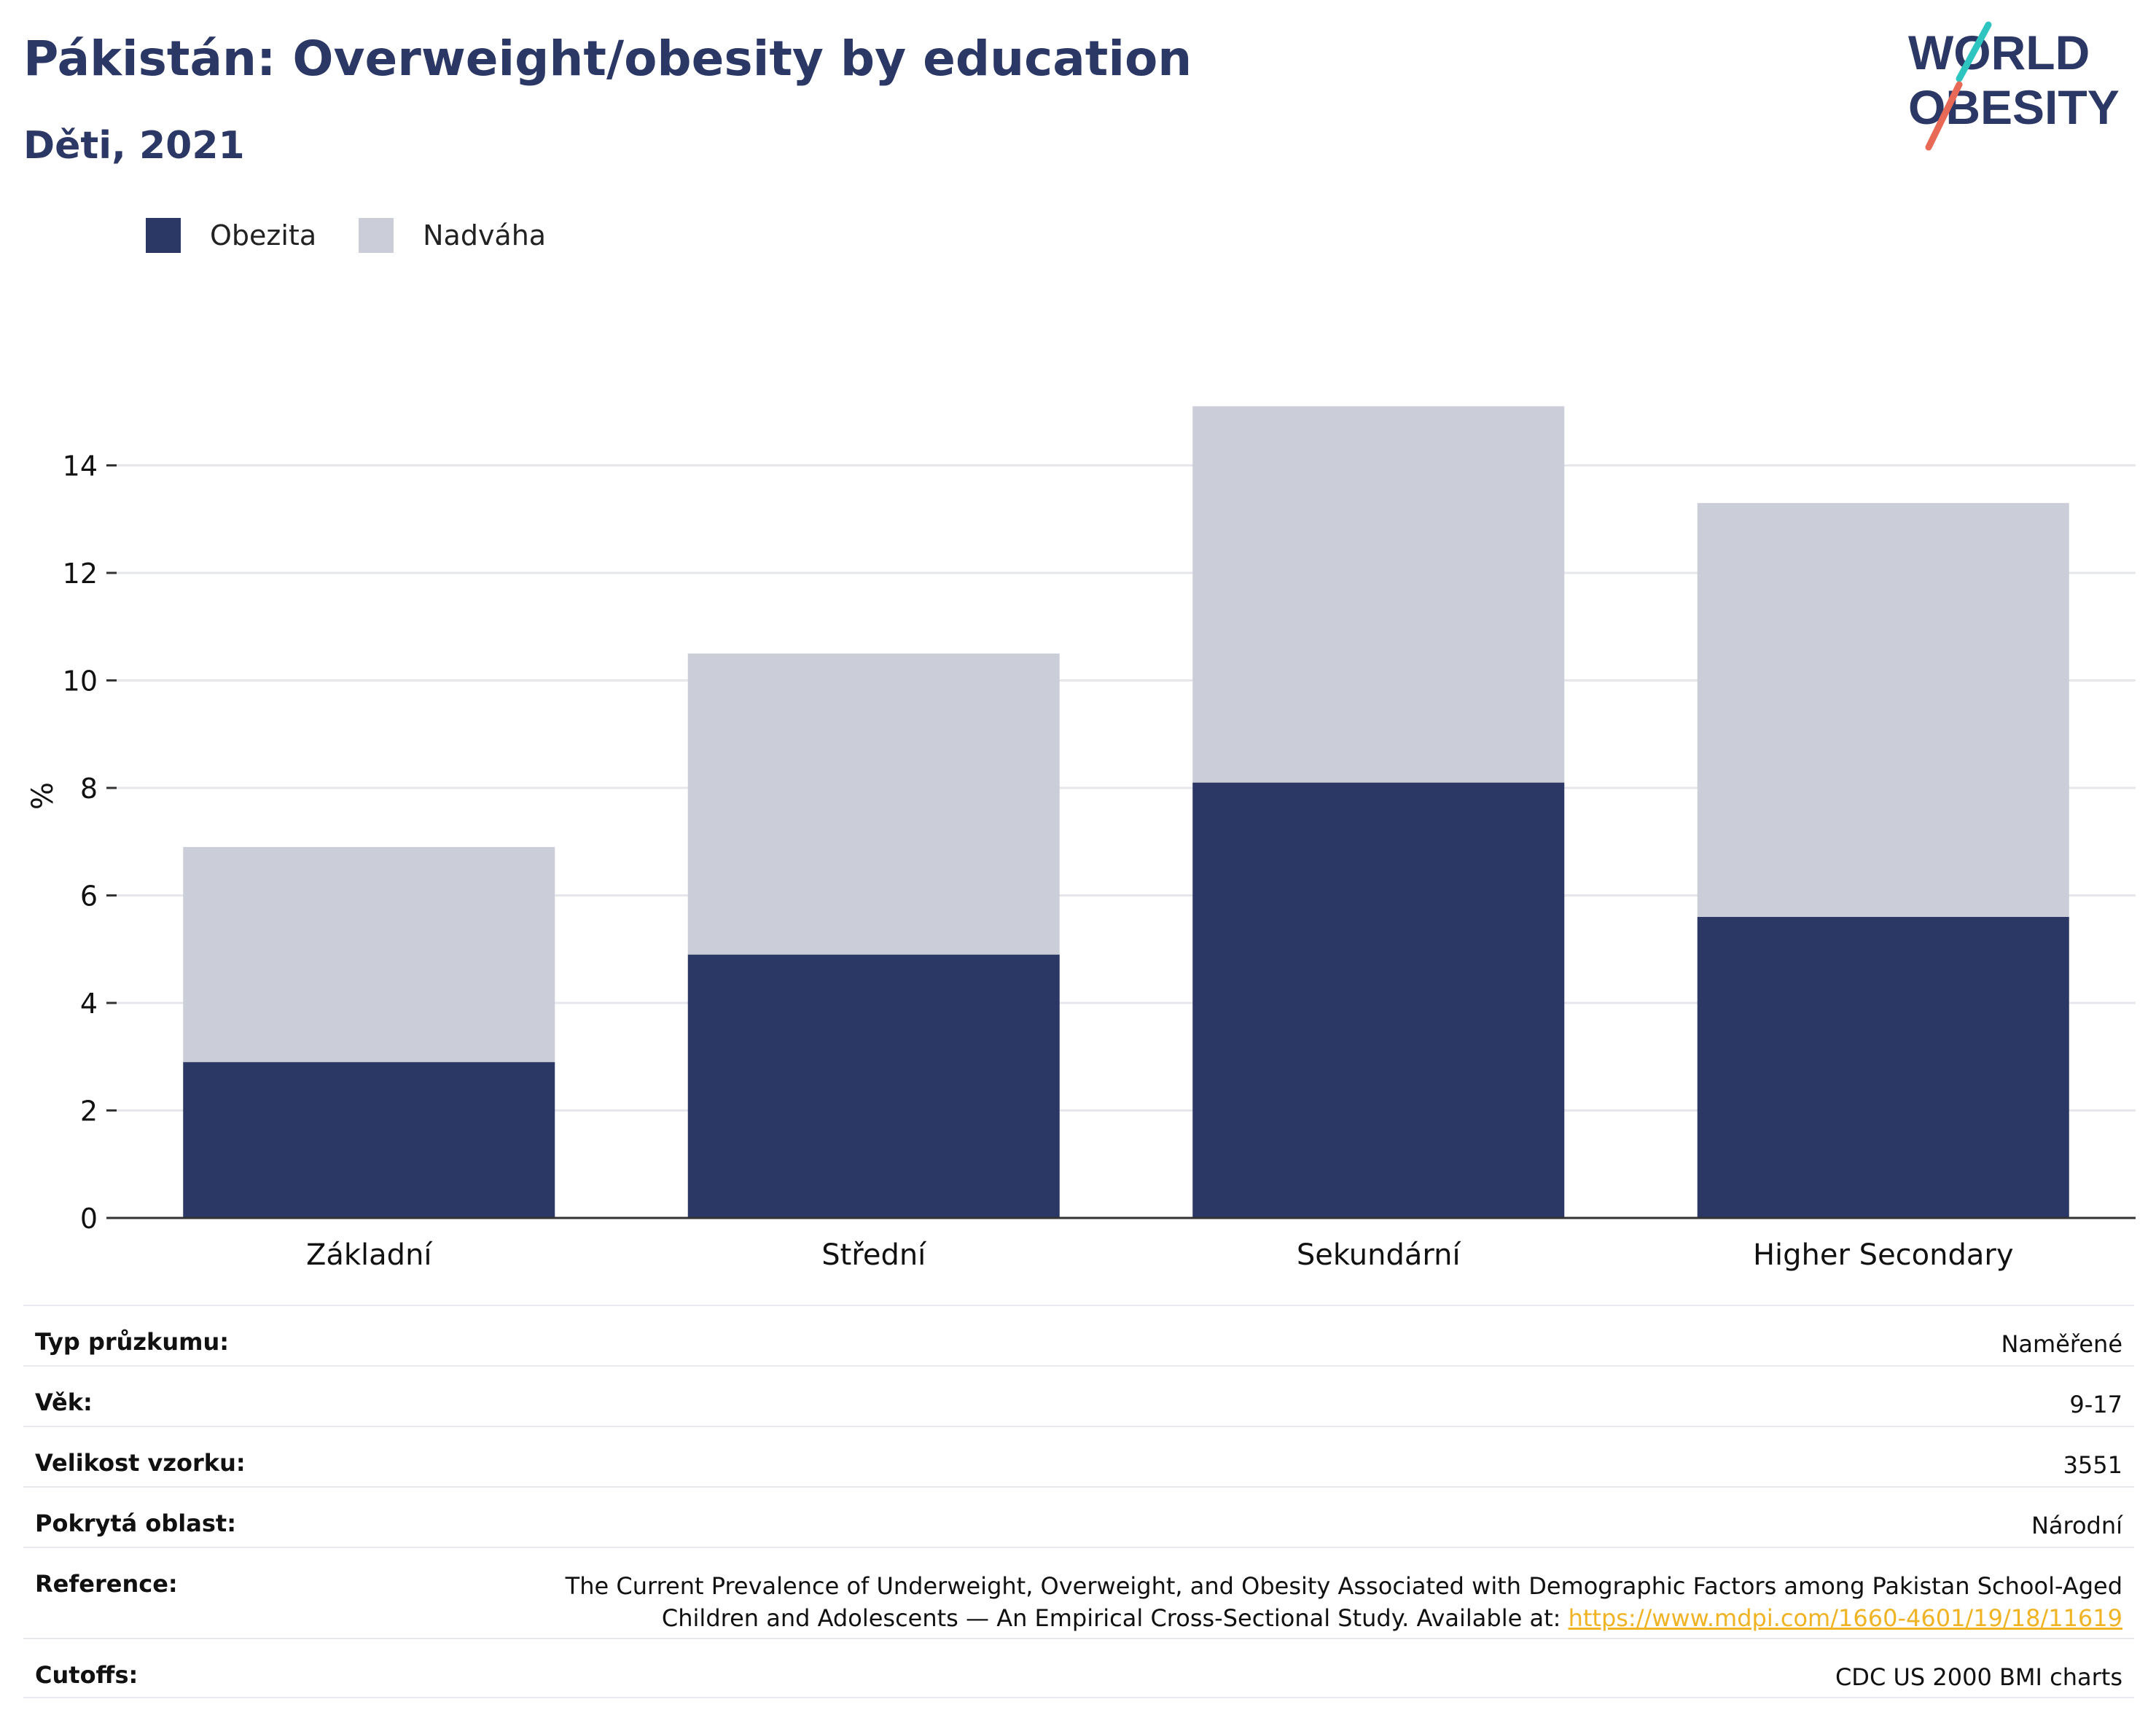 This screenshot has height=1734, width=2156. I want to click on y-tick-label: 10, so click(80, 681).